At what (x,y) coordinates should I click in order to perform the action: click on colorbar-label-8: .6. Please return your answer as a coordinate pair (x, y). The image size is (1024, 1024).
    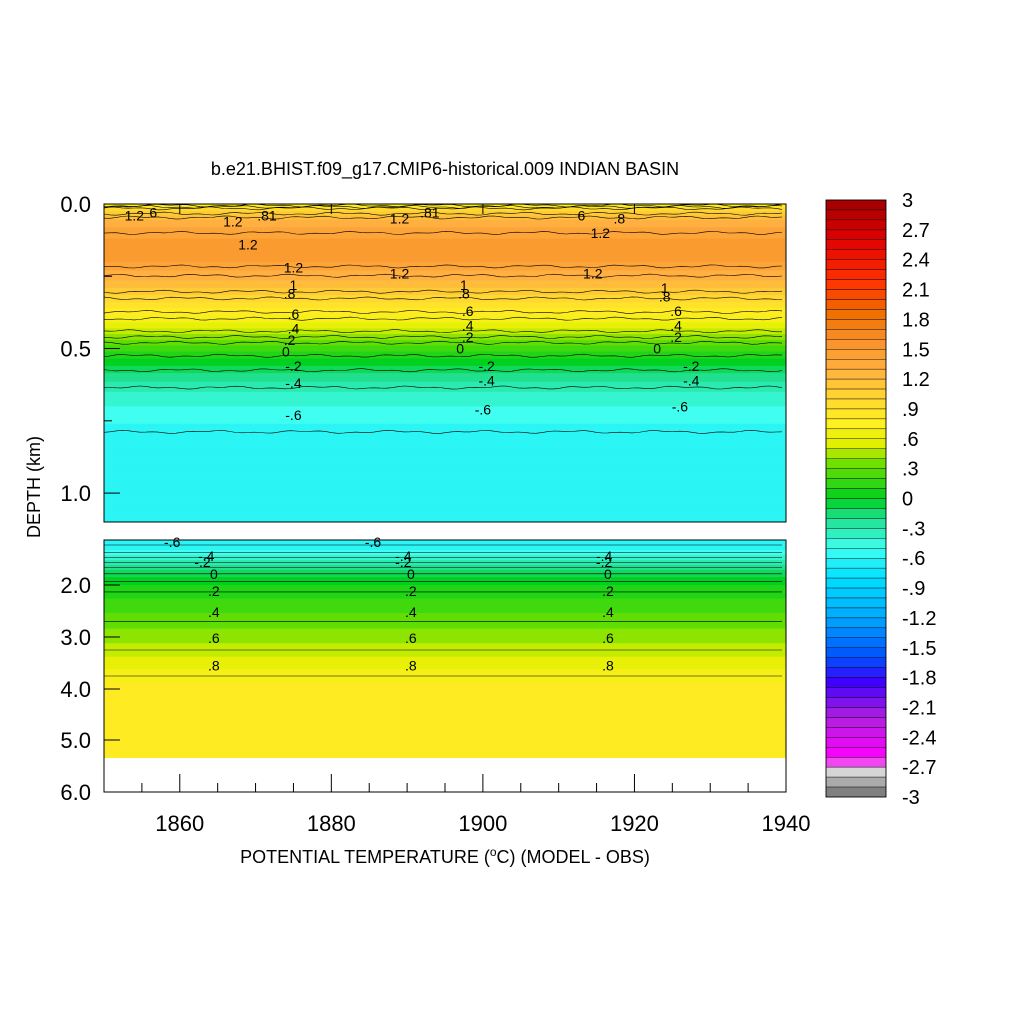
    Looking at the image, I should click on (910, 440).